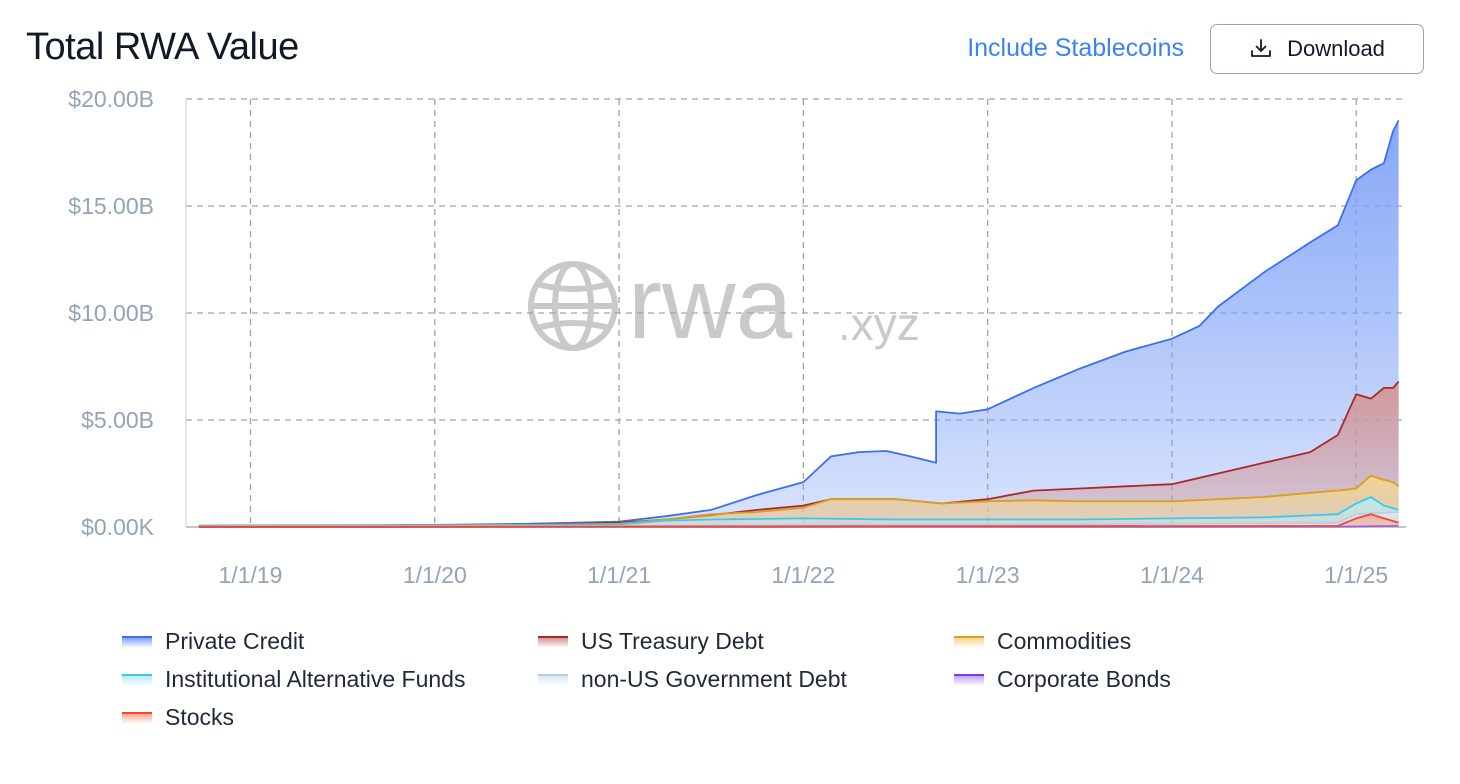 Image resolution: width=1460 pixels, height=784 pixels. I want to click on x-tick-label: 1/1/23, so click(988, 575).